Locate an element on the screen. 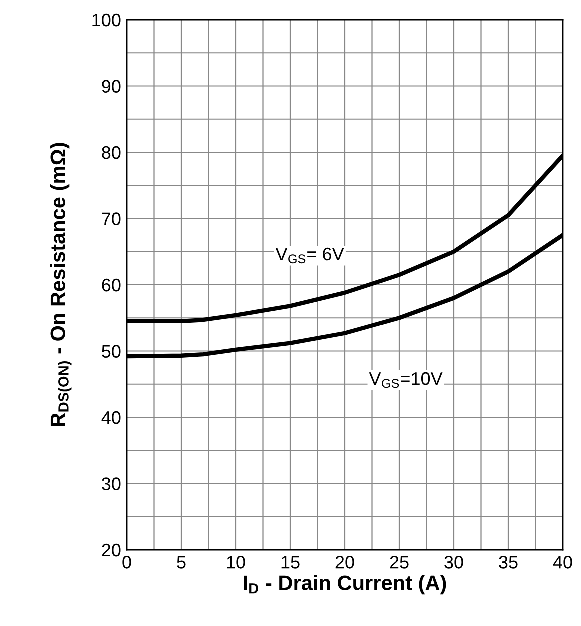 This screenshot has width=581, height=626. y-tick-label: 100 is located at coordinates (106, 20).